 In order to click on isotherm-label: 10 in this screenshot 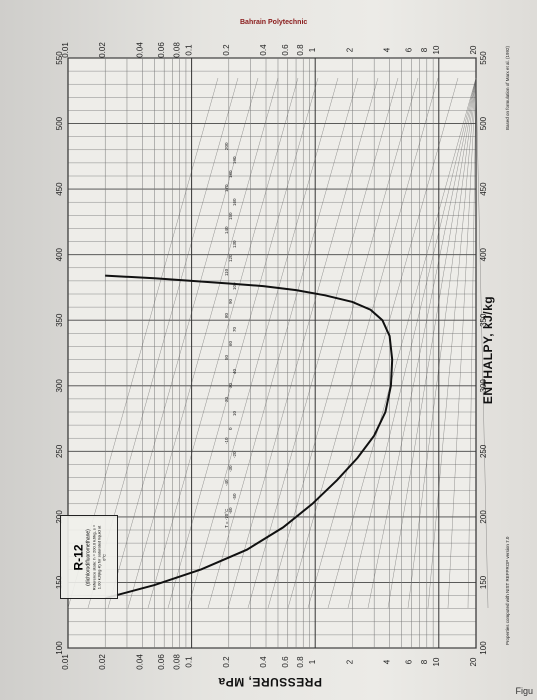, I will do `click(234, 413)`.